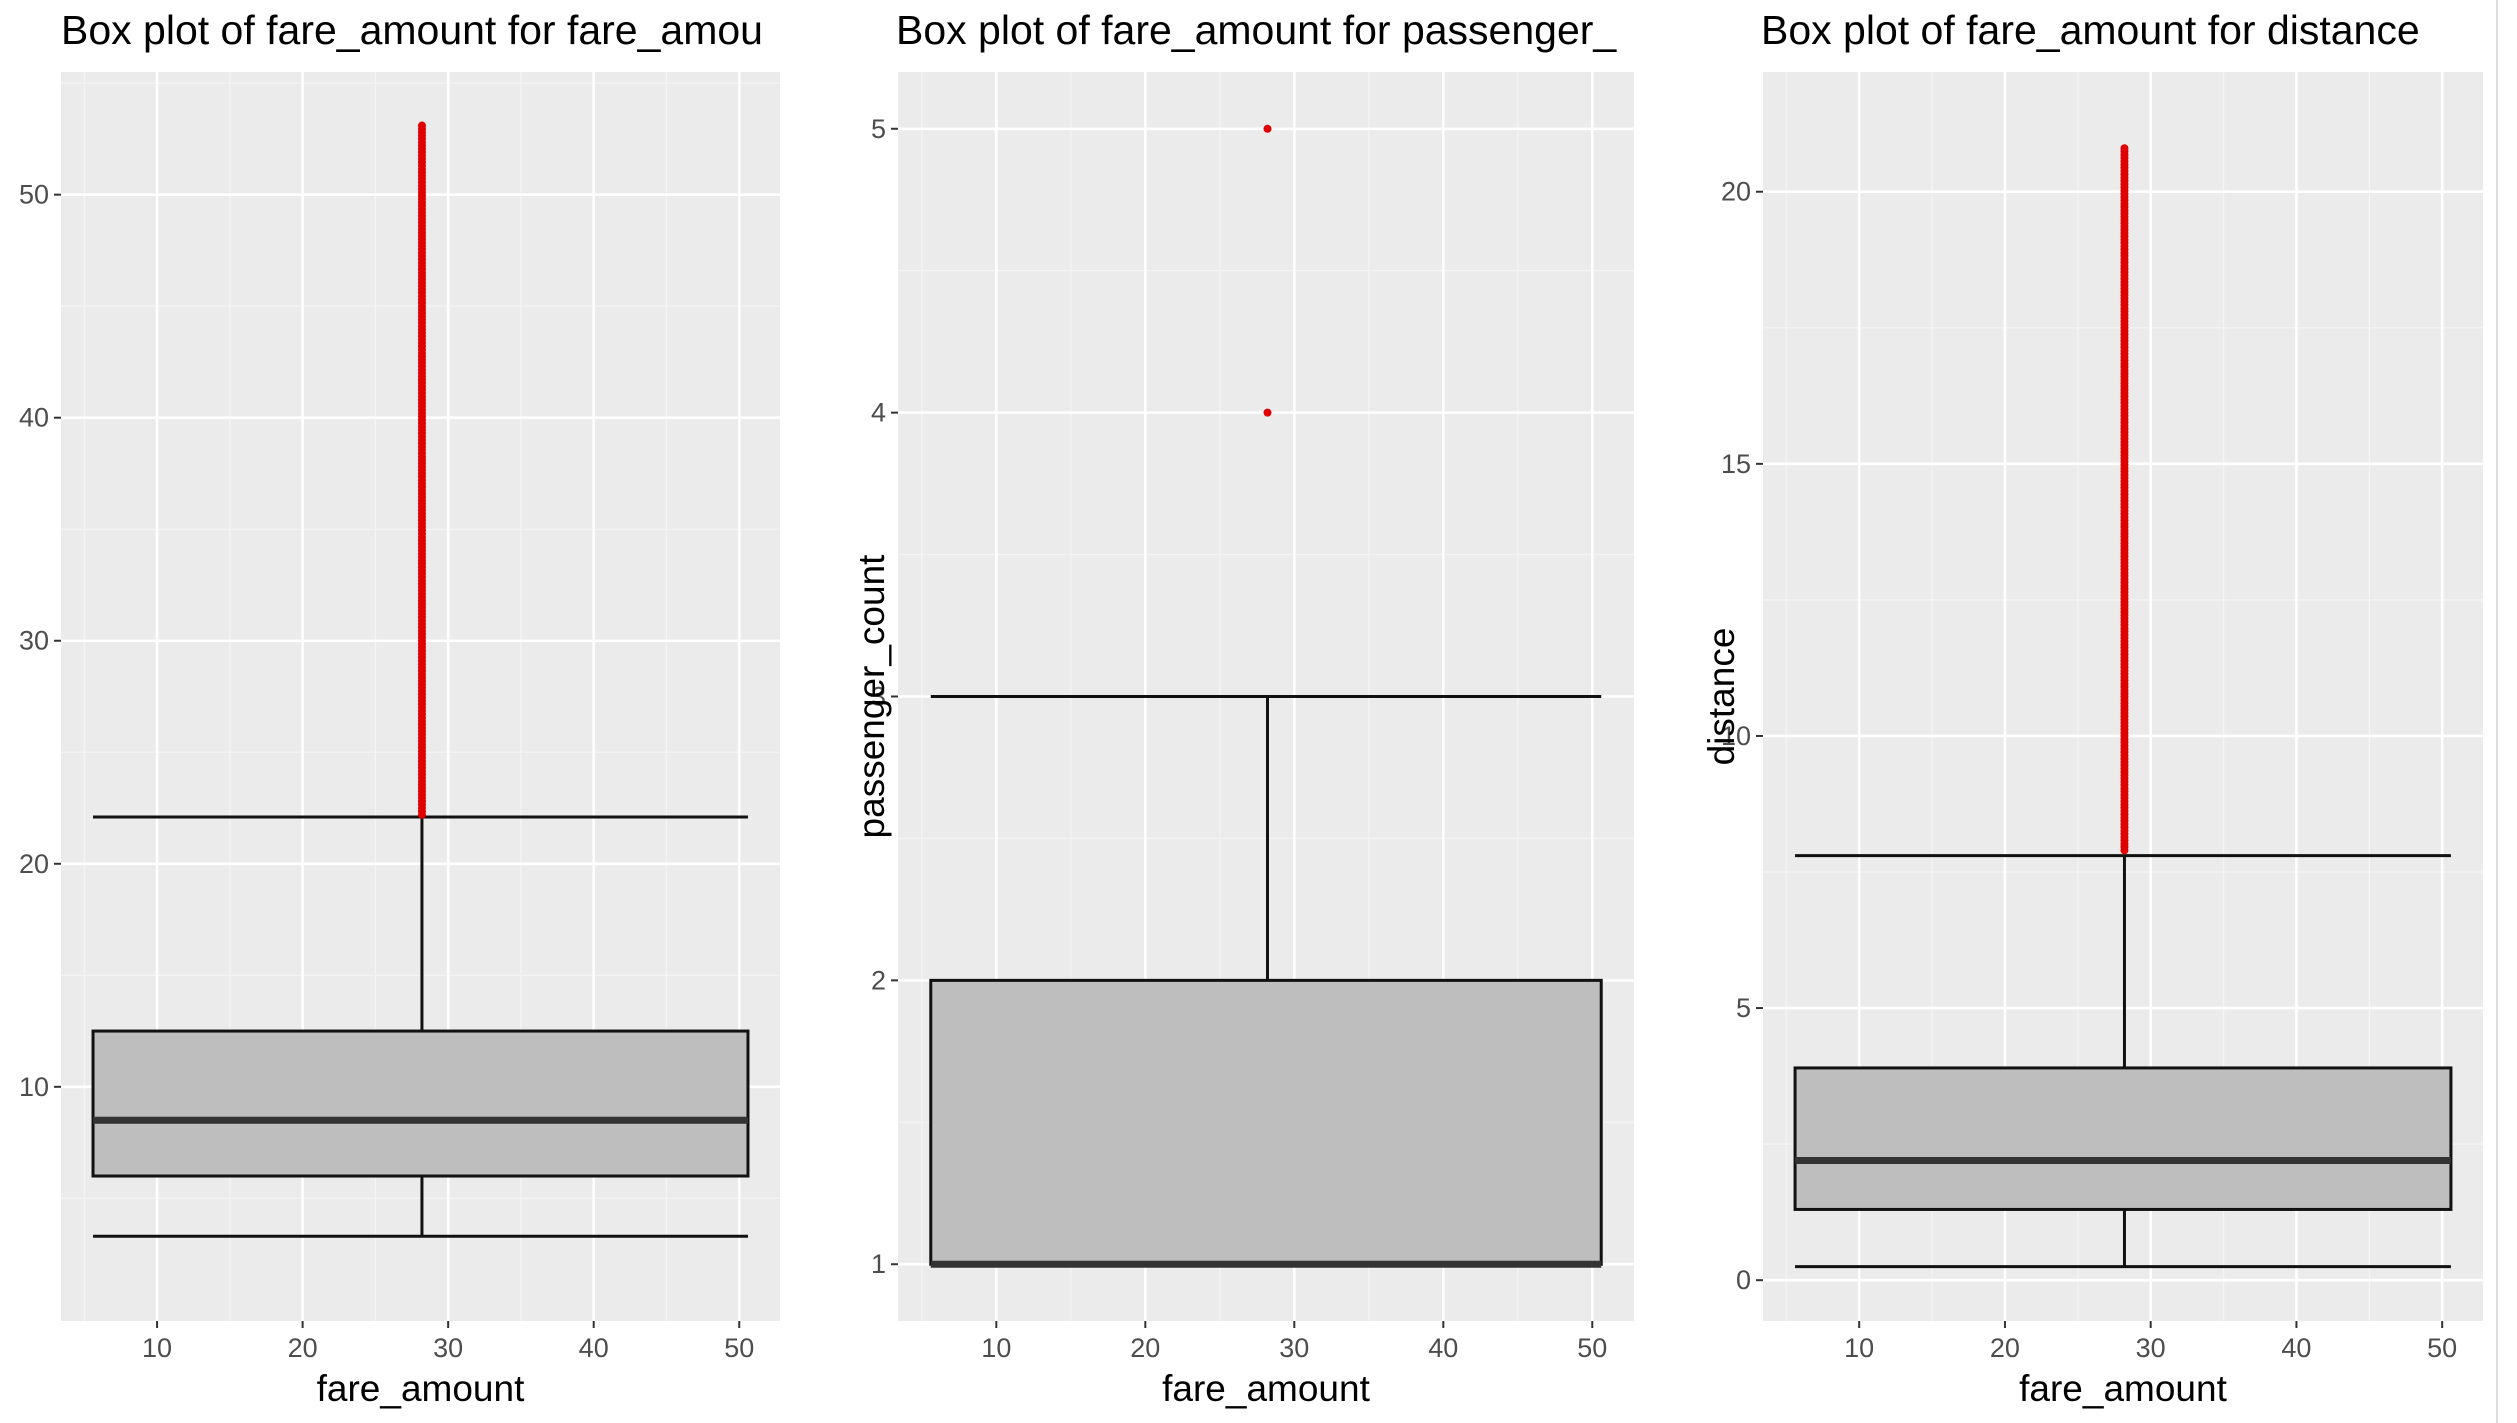 The image size is (2517, 1423). I want to click on y-tick-label: 1, so click(878, 1264).